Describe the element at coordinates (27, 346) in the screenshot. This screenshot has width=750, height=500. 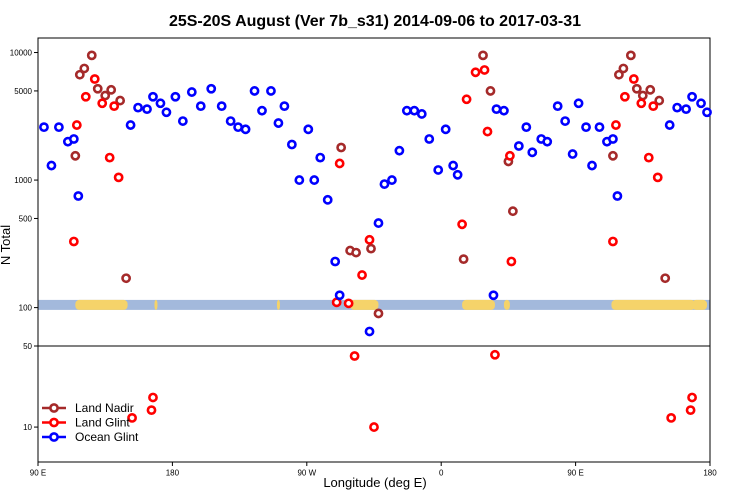
I see `y-tick-label: 50` at that location.